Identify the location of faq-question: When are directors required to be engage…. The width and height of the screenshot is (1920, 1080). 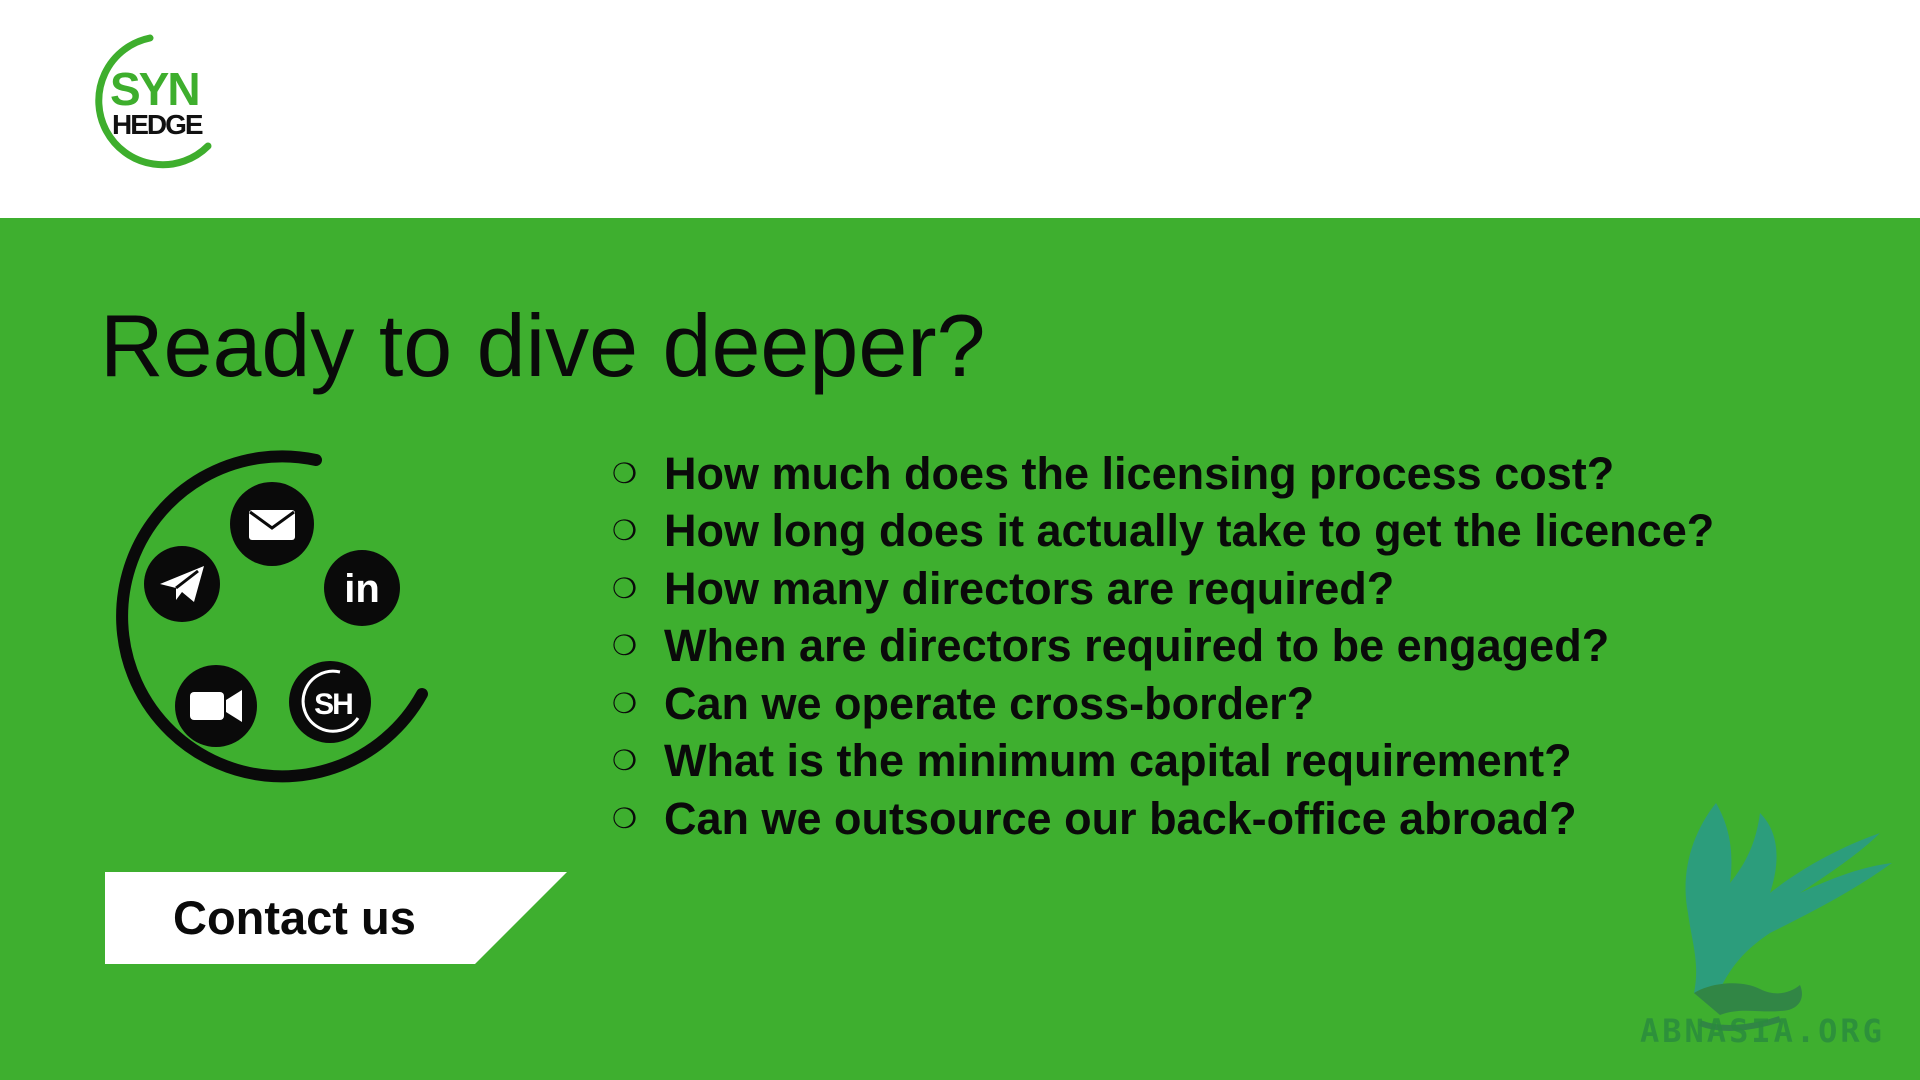
(1137, 646).